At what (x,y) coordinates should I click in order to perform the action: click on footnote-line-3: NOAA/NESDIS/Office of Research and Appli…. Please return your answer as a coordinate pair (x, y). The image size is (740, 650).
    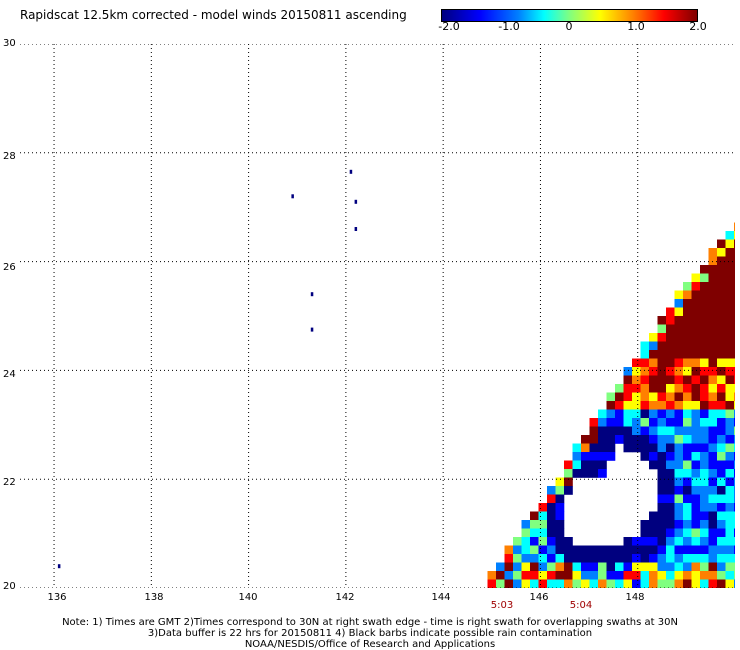
    Looking at the image, I should click on (370, 644).